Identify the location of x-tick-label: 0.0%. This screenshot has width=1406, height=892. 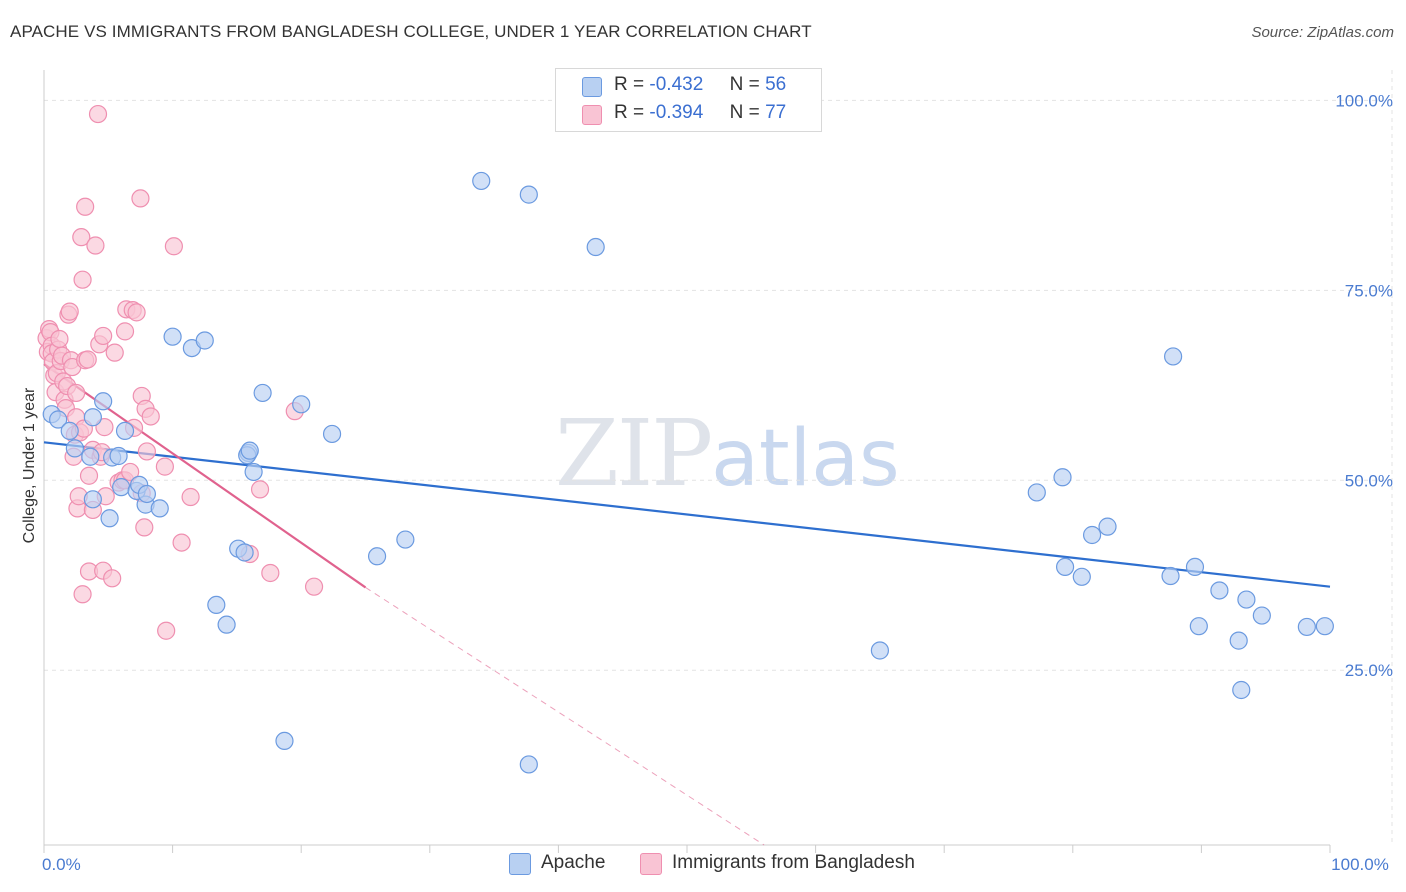
(61, 864).